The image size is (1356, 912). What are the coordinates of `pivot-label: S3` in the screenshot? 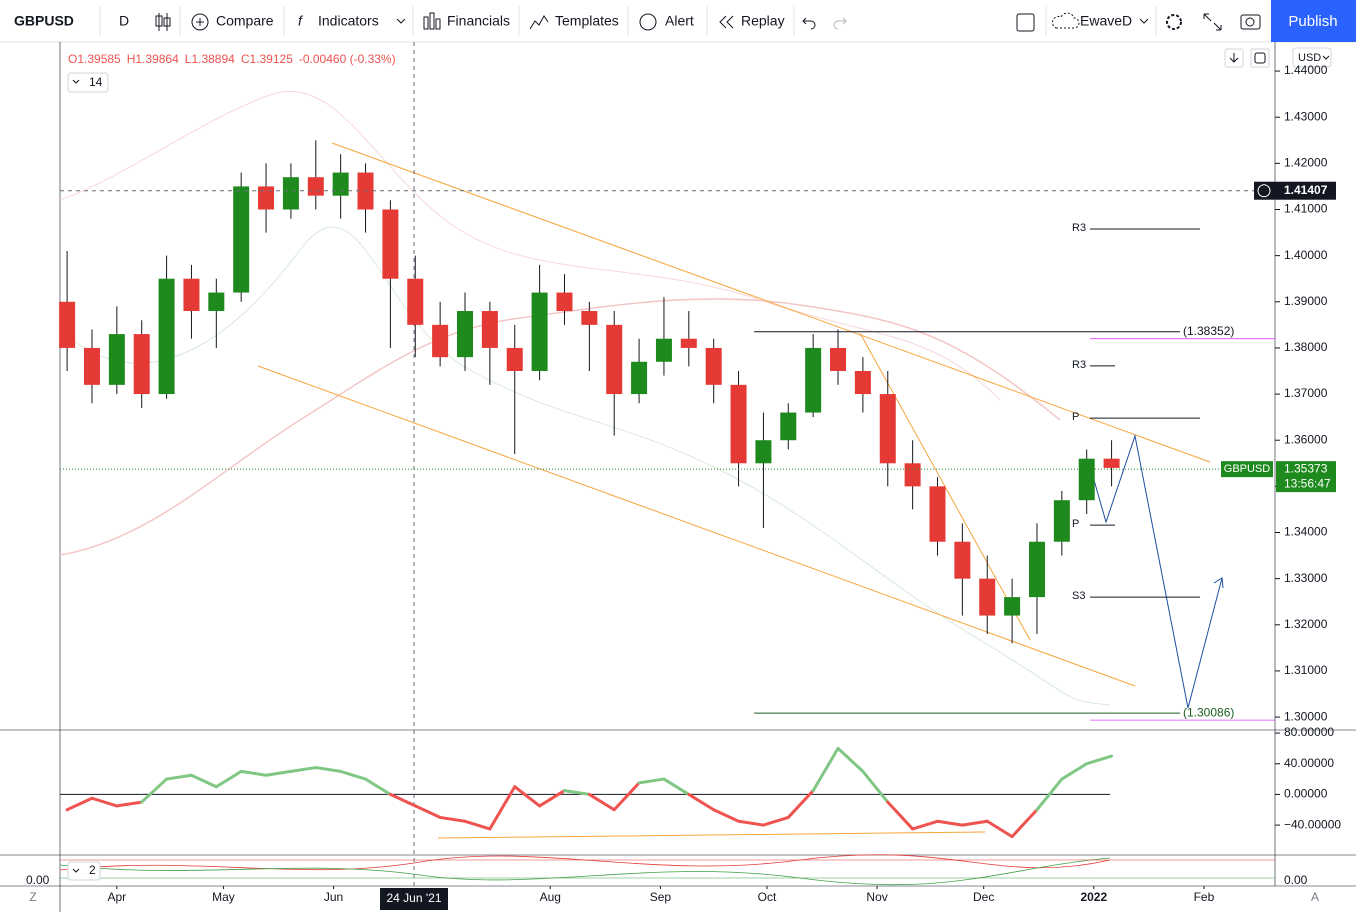 It's located at (1078, 596).